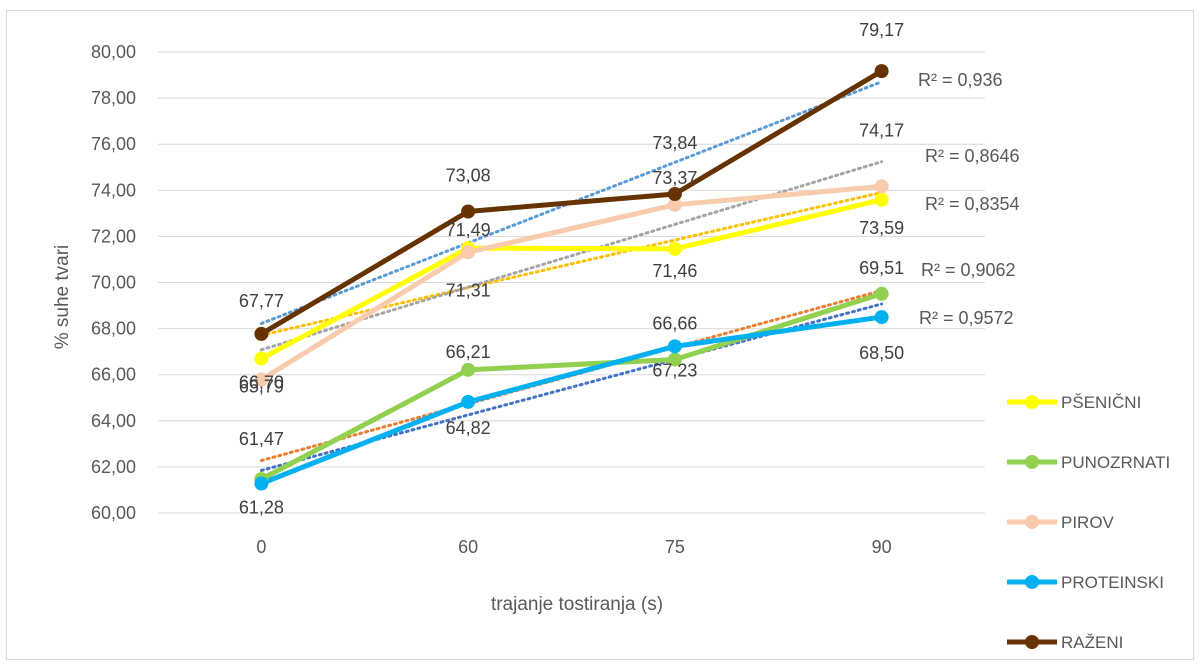  I want to click on r2-label: R² = 0,9062, so click(968, 270).